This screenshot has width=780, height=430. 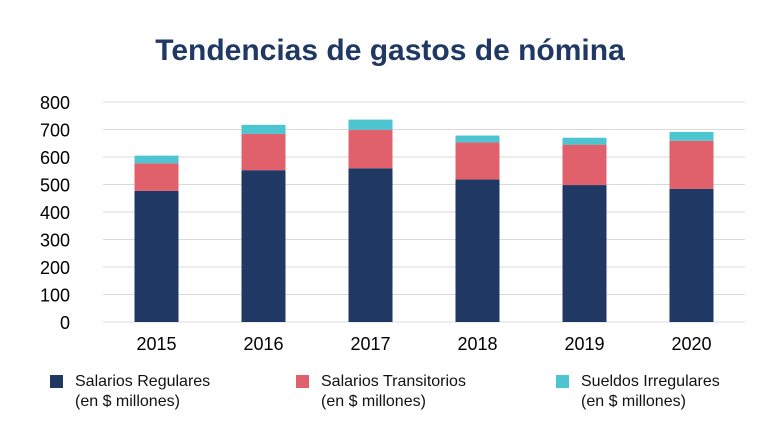 I want to click on y-tick-label: 800, so click(x=55, y=103).